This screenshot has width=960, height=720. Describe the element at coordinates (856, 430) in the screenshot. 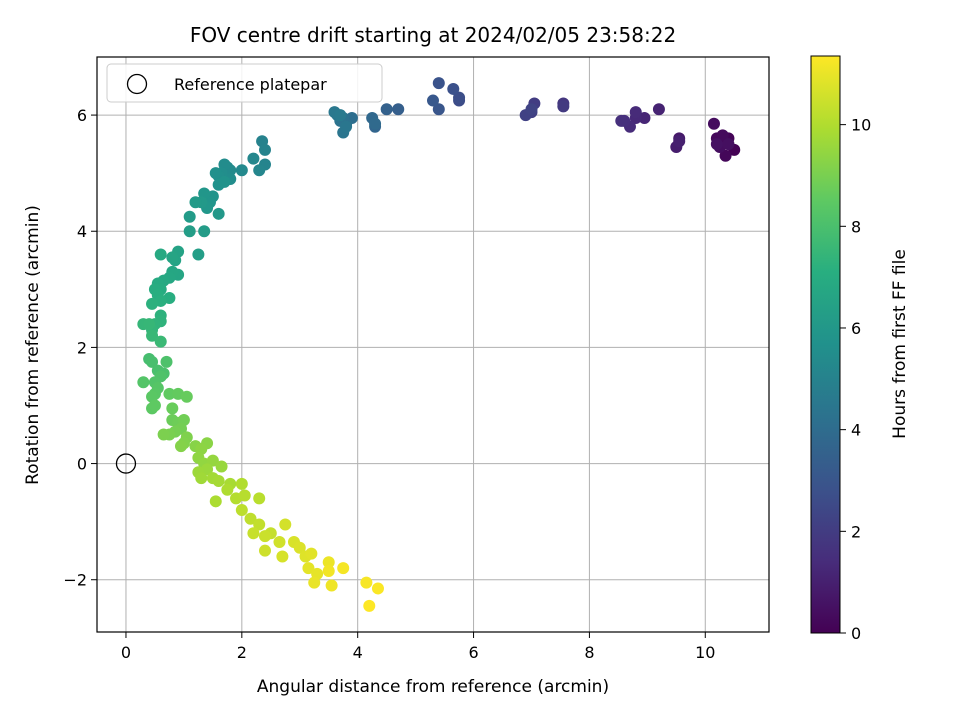

I see `colorbar-tick-label: 4` at that location.